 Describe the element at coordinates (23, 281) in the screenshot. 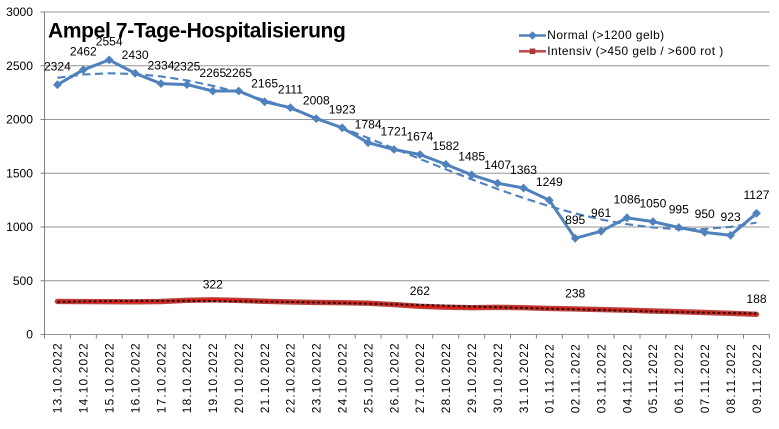

I see `svg-text: 500` at that location.